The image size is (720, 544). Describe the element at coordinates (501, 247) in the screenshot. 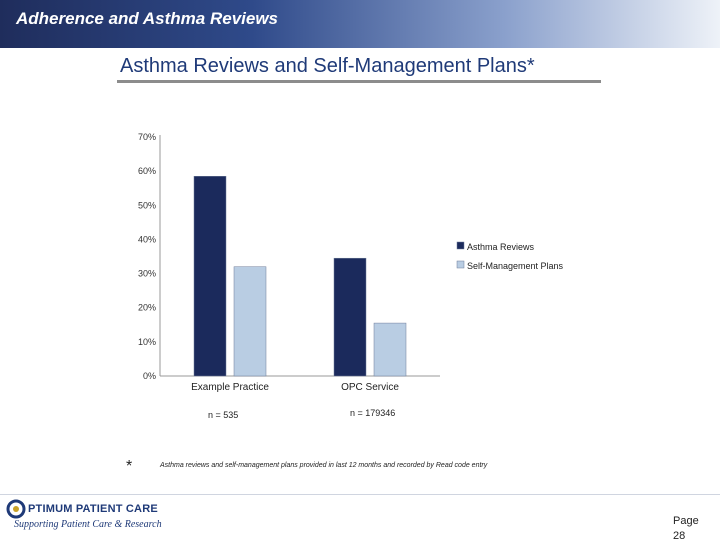

I see `legend-label: Asthma Reviews` at that location.